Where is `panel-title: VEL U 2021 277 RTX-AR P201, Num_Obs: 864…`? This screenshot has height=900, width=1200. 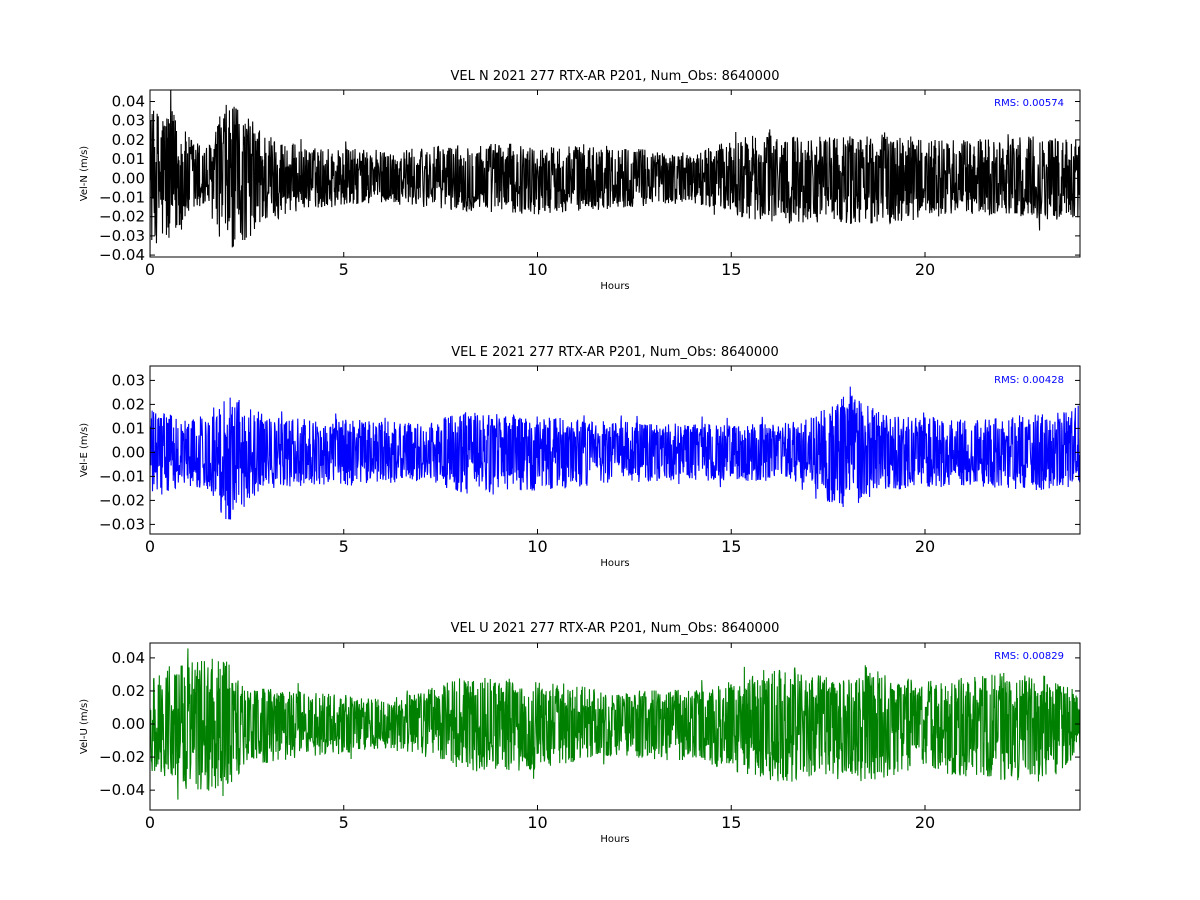 panel-title: VEL U 2021 277 RTX-AR P201, Num_Obs: 864… is located at coordinates (615, 628).